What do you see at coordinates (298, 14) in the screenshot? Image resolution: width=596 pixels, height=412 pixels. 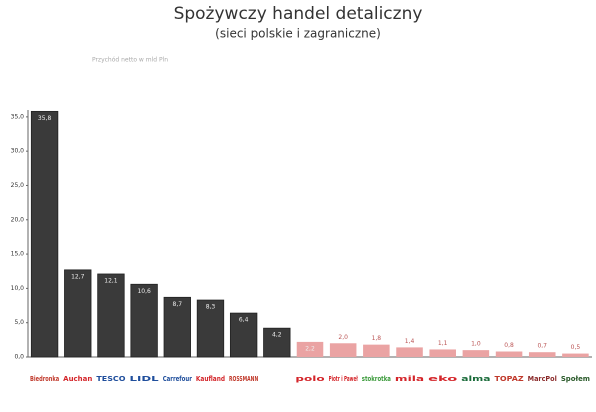 I see `chart-title: Spożywczy handel detaliczny` at bounding box center [298, 14].